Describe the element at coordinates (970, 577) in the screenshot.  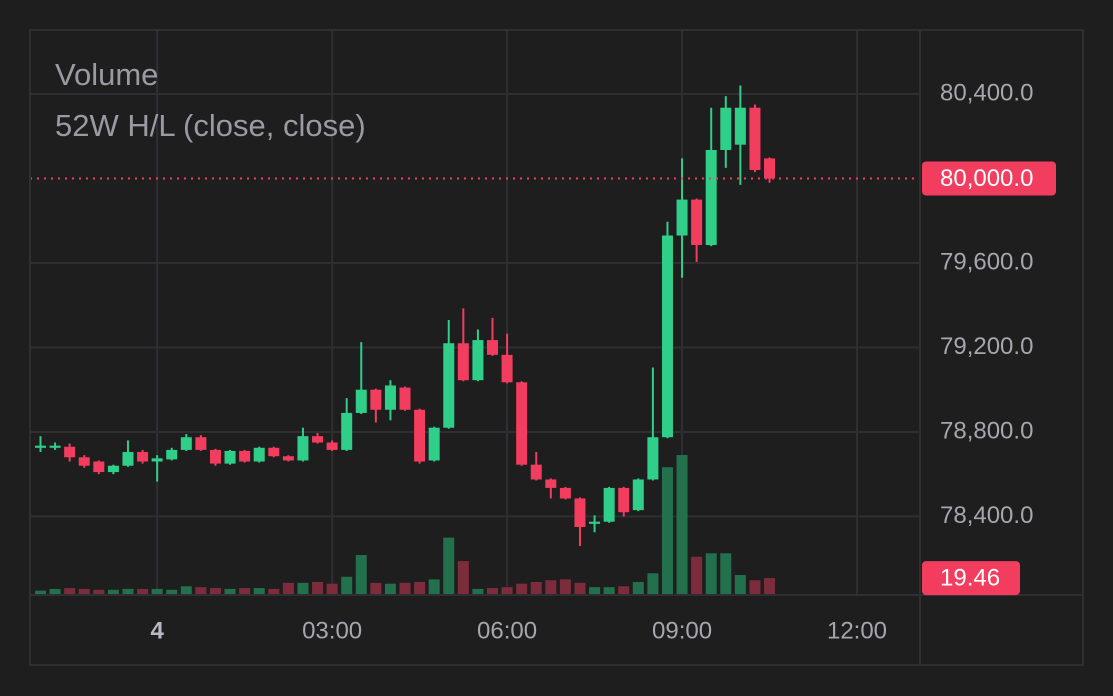
I see `last-volume-label: 19.46` at that location.